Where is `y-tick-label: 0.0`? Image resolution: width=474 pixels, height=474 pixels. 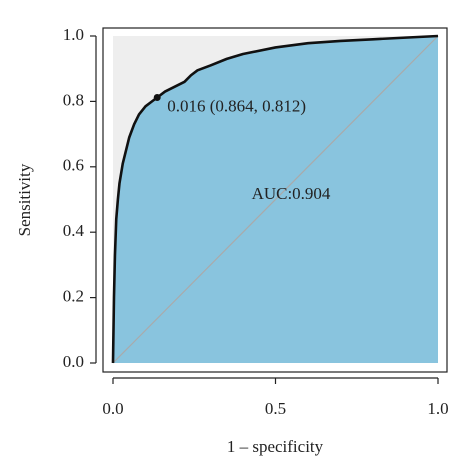
y-tick-label: 0.0 is located at coordinates (73, 361).